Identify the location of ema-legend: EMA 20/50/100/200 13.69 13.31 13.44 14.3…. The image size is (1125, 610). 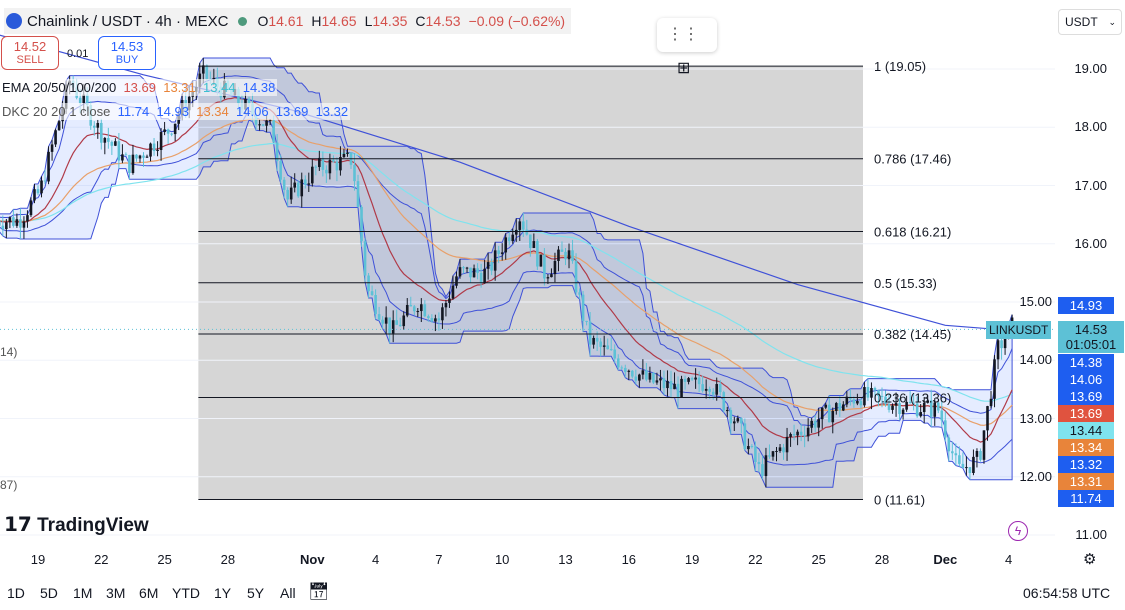
(139, 87).